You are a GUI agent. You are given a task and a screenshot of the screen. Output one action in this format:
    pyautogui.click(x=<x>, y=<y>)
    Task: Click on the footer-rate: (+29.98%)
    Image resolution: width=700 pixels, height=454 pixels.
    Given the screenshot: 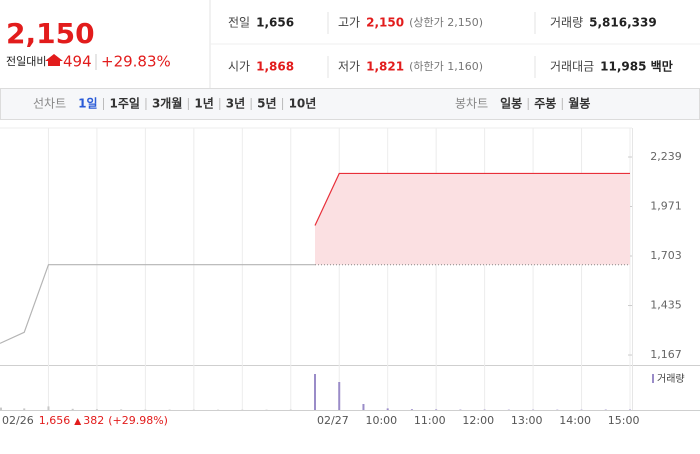 What is the action you would take?
    pyautogui.click(x=138, y=420)
    